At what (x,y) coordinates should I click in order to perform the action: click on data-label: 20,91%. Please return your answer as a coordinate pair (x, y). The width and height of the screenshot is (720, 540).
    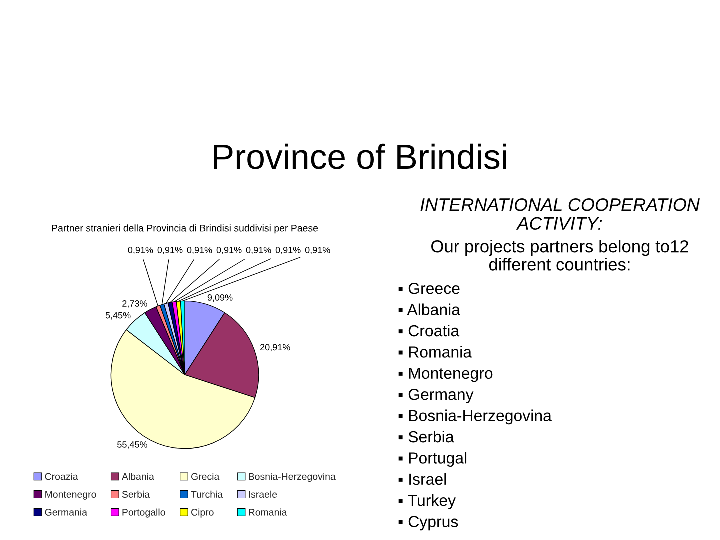
    Looking at the image, I should click on (275, 348).